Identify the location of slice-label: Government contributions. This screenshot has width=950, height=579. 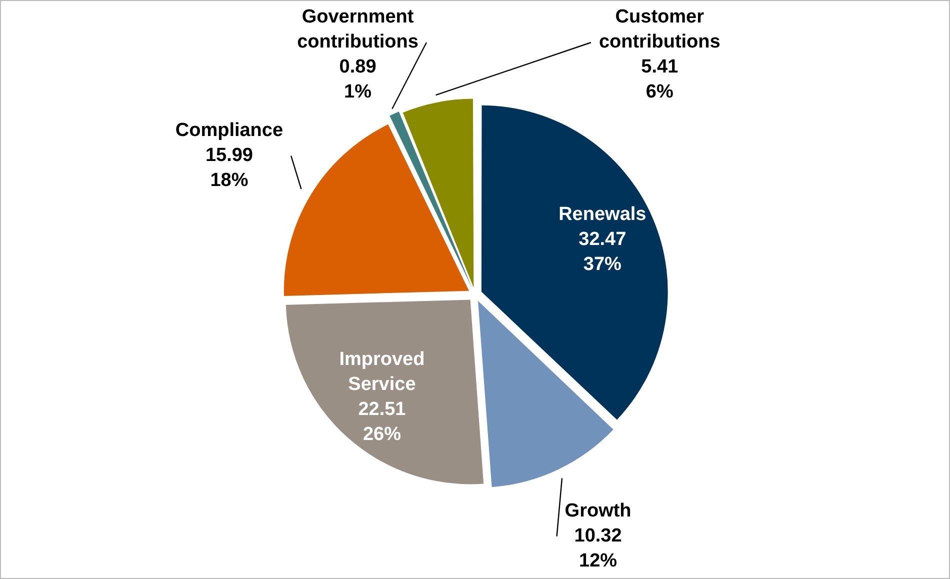
(357, 29).